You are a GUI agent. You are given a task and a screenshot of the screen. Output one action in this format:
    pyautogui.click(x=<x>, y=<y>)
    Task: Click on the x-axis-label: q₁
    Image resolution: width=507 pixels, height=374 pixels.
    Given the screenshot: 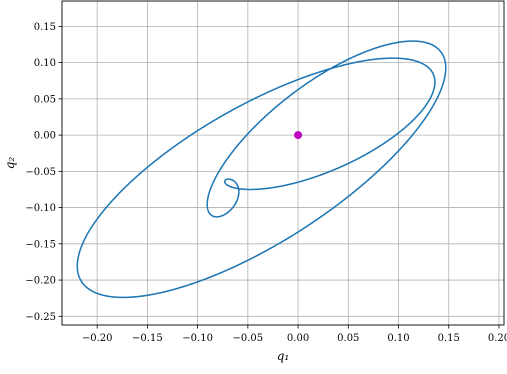 What is the action you would take?
    pyautogui.click(x=283, y=356)
    